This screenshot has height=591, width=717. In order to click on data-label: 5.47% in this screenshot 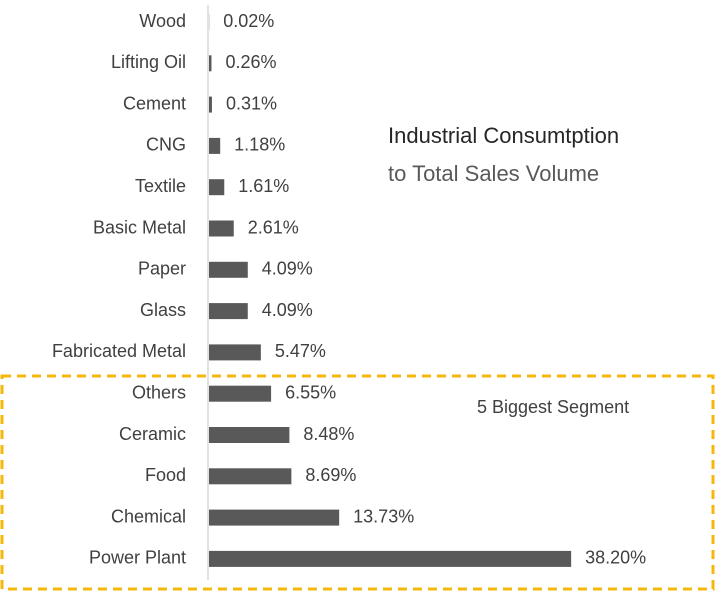, I will do `click(300, 351)`.